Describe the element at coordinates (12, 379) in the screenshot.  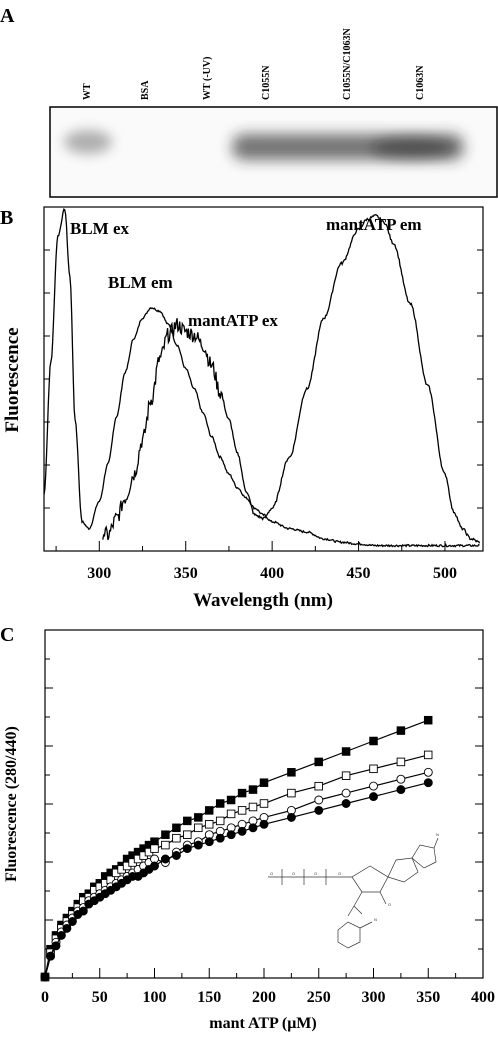
I see `panel-b-y-axis-label: Fluorescence` at that location.